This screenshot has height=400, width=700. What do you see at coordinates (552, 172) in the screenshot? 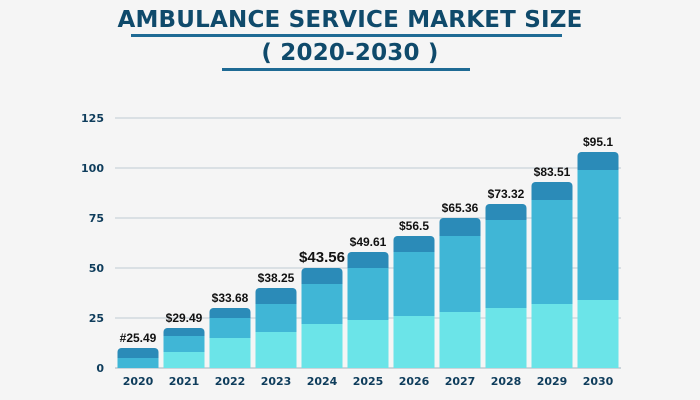
I see `data-label: $83.51` at bounding box center [552, 172].